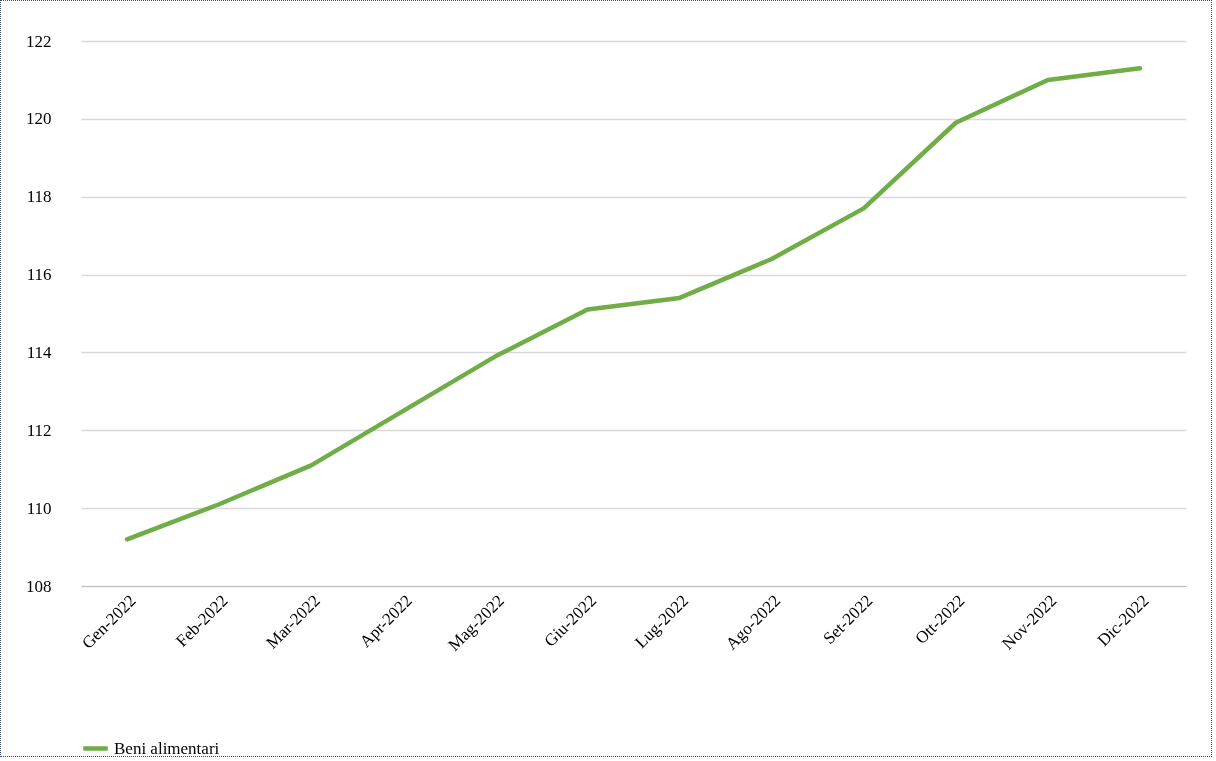  What do you see at coordinates (39, 41) in the screenshot?
I see `y-tick-label: 122` at bounding box center [39, 41].